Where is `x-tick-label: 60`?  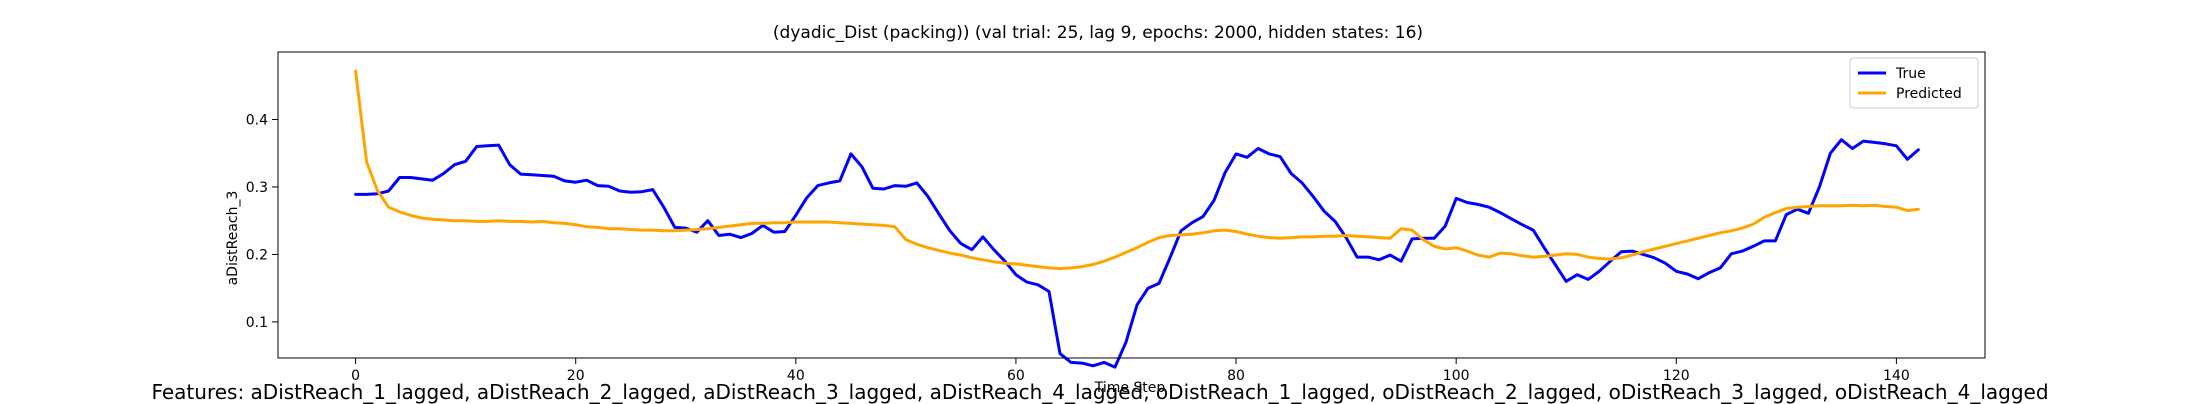
x-tick-label: 60 is located at coordinates (1016, 376).